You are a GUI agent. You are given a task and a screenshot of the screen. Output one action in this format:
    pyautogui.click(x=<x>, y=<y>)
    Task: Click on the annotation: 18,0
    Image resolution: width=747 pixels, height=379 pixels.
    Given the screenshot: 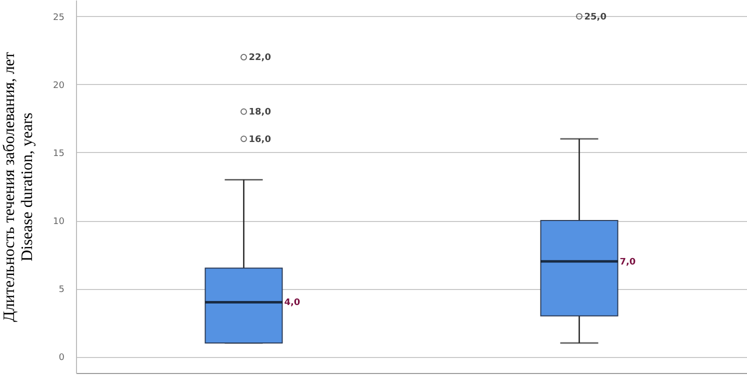 What is the action you would take?
    pyautogui.click(x=259, y=113)
    